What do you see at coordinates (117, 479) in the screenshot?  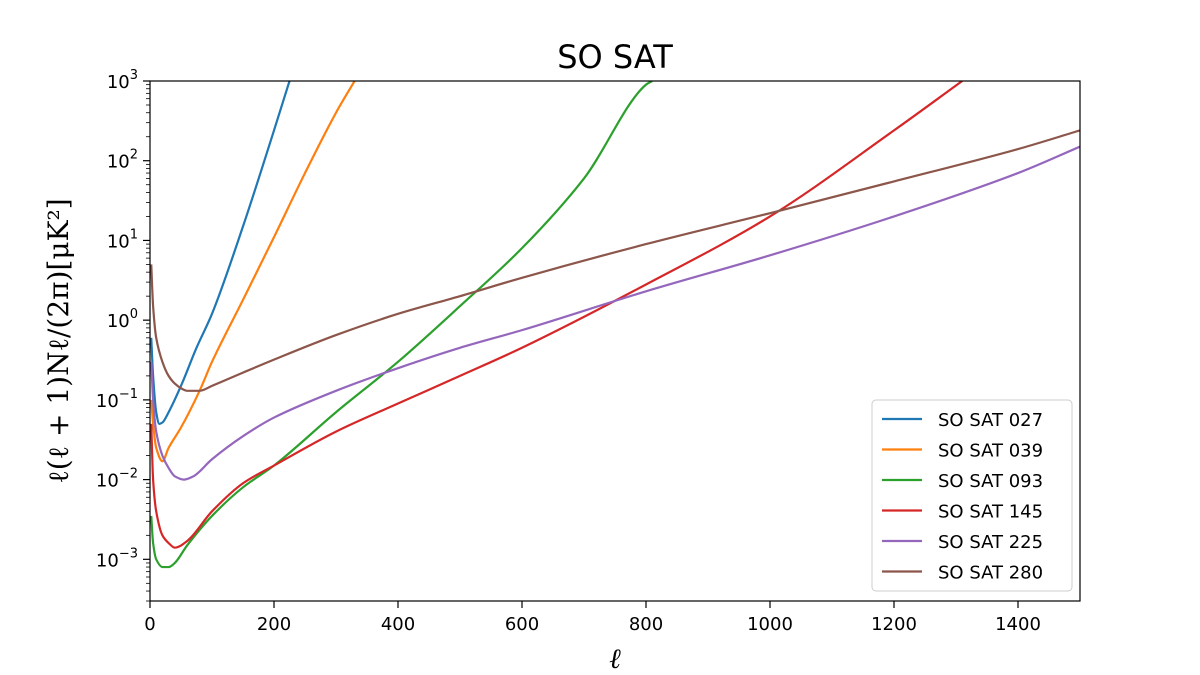 I see `y-tick-label: 10⁻²` at bounding box center [117, 479].